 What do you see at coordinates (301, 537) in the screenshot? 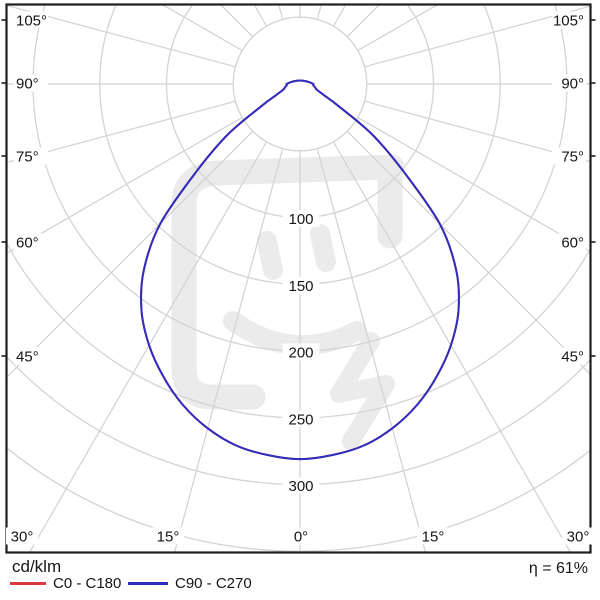
I see `angle-label-bottom-2: 0°` at bounding box center [301, 537].